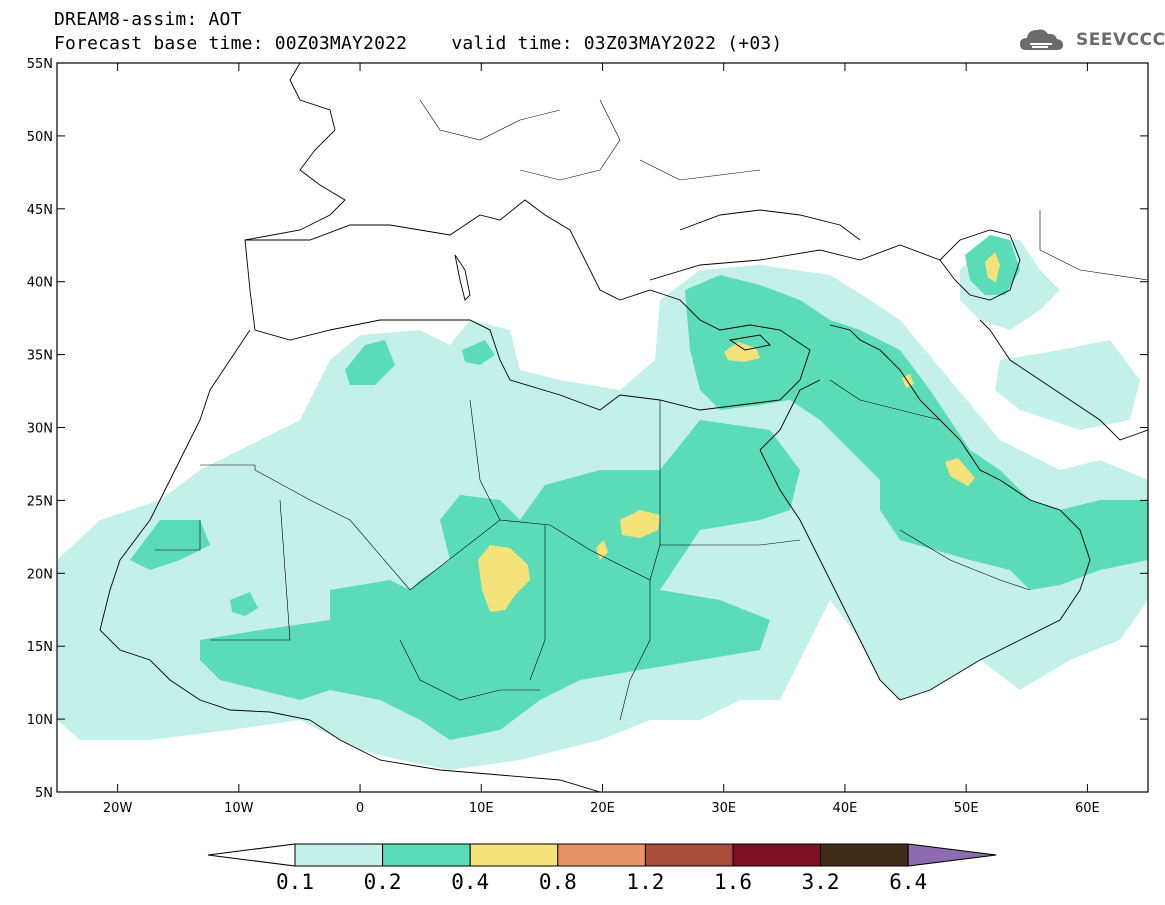 The image size is (1165, 905). What do you see at coordinates (908, 882) in the screenshot?
I see `colorbar-label: 6.4` at bounding box center [908, 882].